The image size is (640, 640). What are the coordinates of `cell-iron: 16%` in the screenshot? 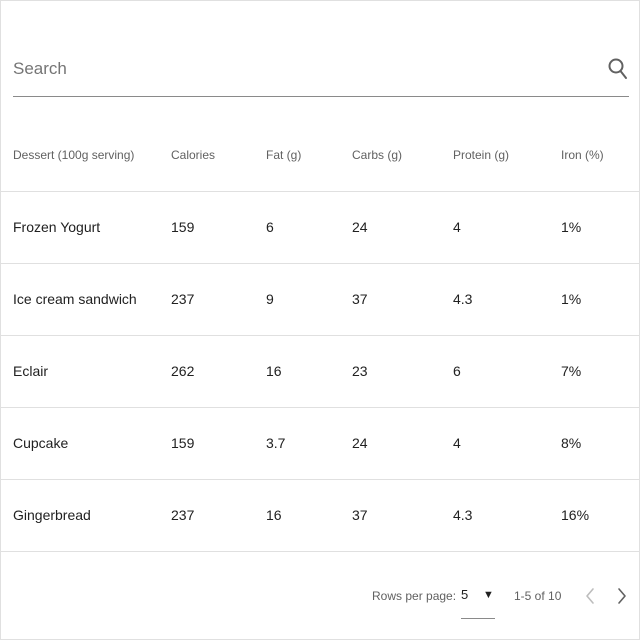 It's located at (594, 515).